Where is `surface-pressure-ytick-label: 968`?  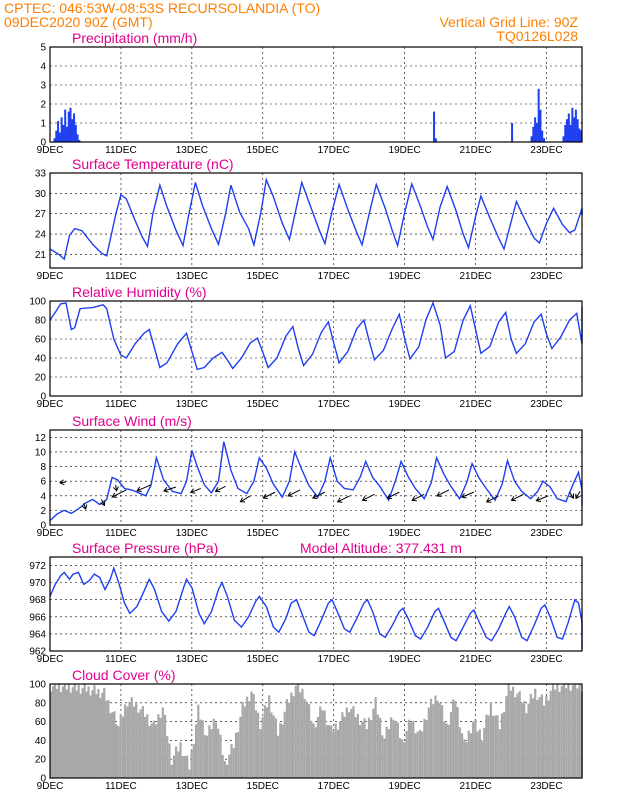 surface-pressure-ytick-label: 968 is located at coordinates (37, 600).